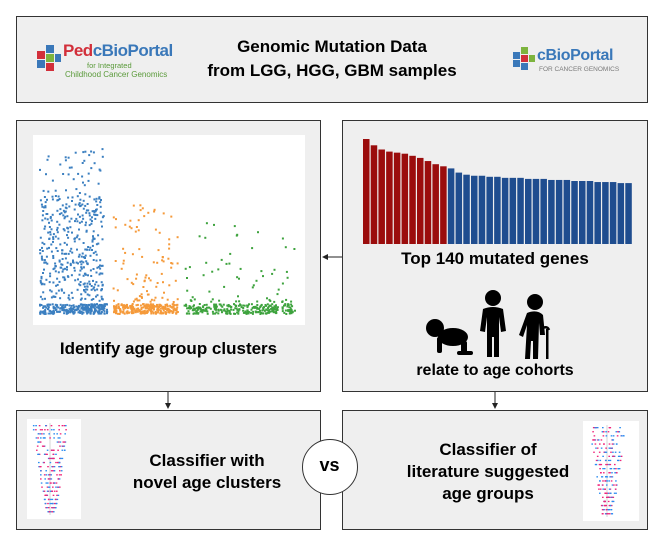 Image resolution: width=662 pixels, height=545 pixels. Describe the element at coordinates (54, 469) in the screenshot. I see `novel-classifier-shap-plot` at that location.